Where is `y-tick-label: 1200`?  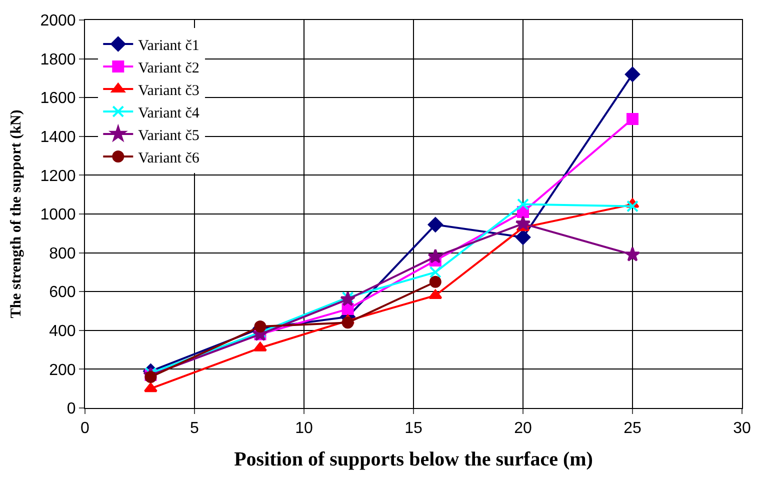 y-tick-label: 1200 is located at coordinates (58, 176).